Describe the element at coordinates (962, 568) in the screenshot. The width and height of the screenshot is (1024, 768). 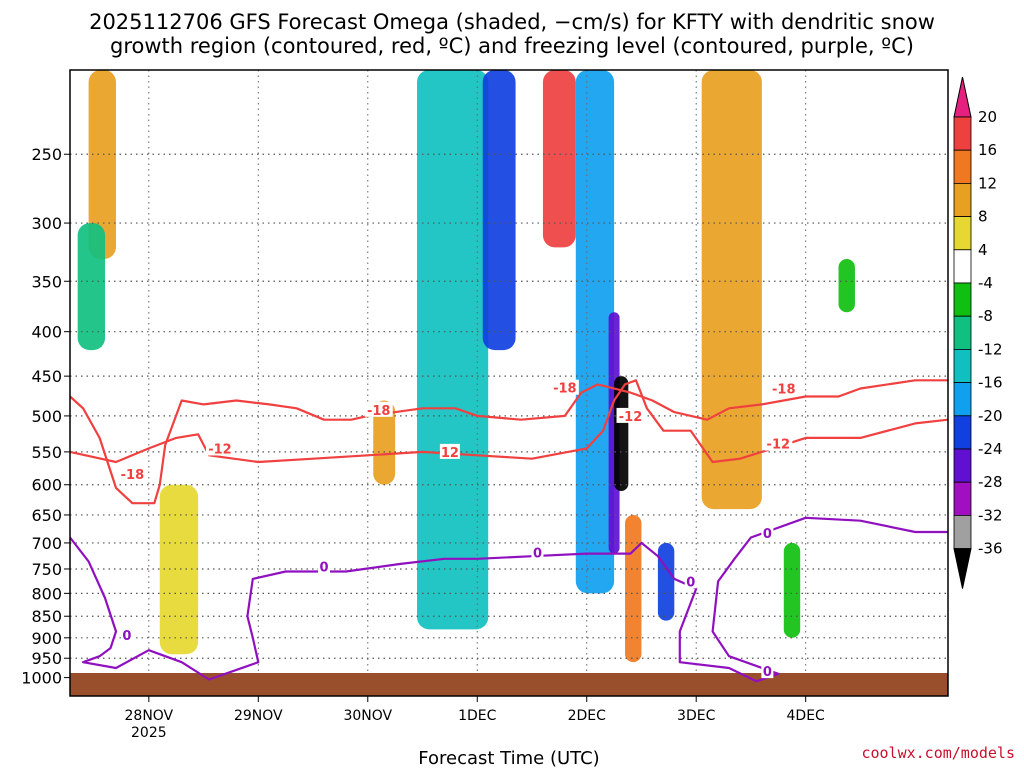
I see `colorbar-cap-bottom` at that location.